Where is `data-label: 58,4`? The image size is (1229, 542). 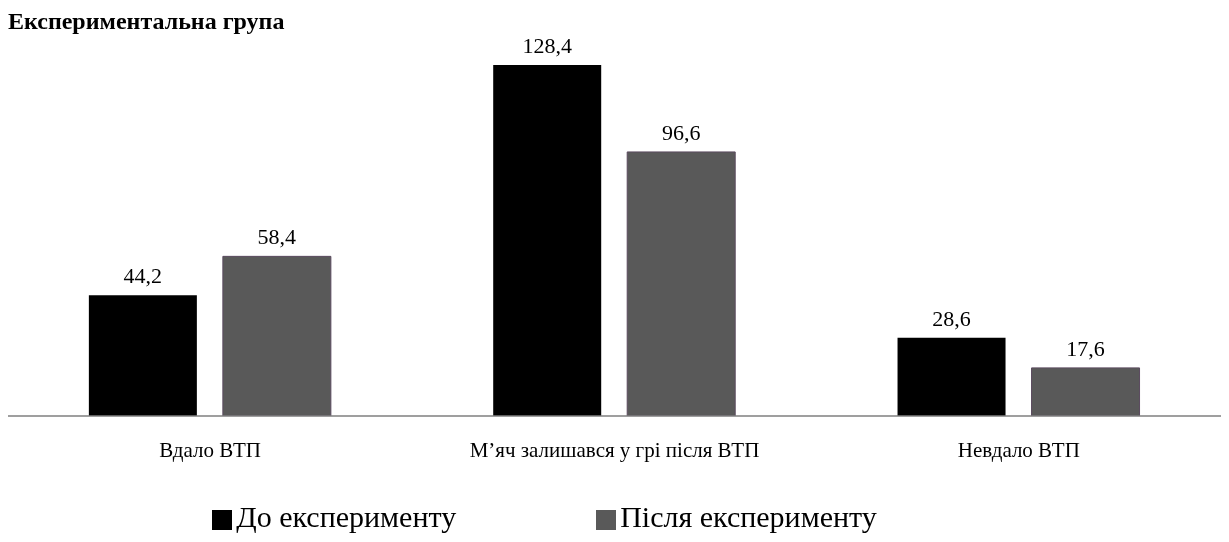 data-label: 58,4 is located at coordinates (277, 237).